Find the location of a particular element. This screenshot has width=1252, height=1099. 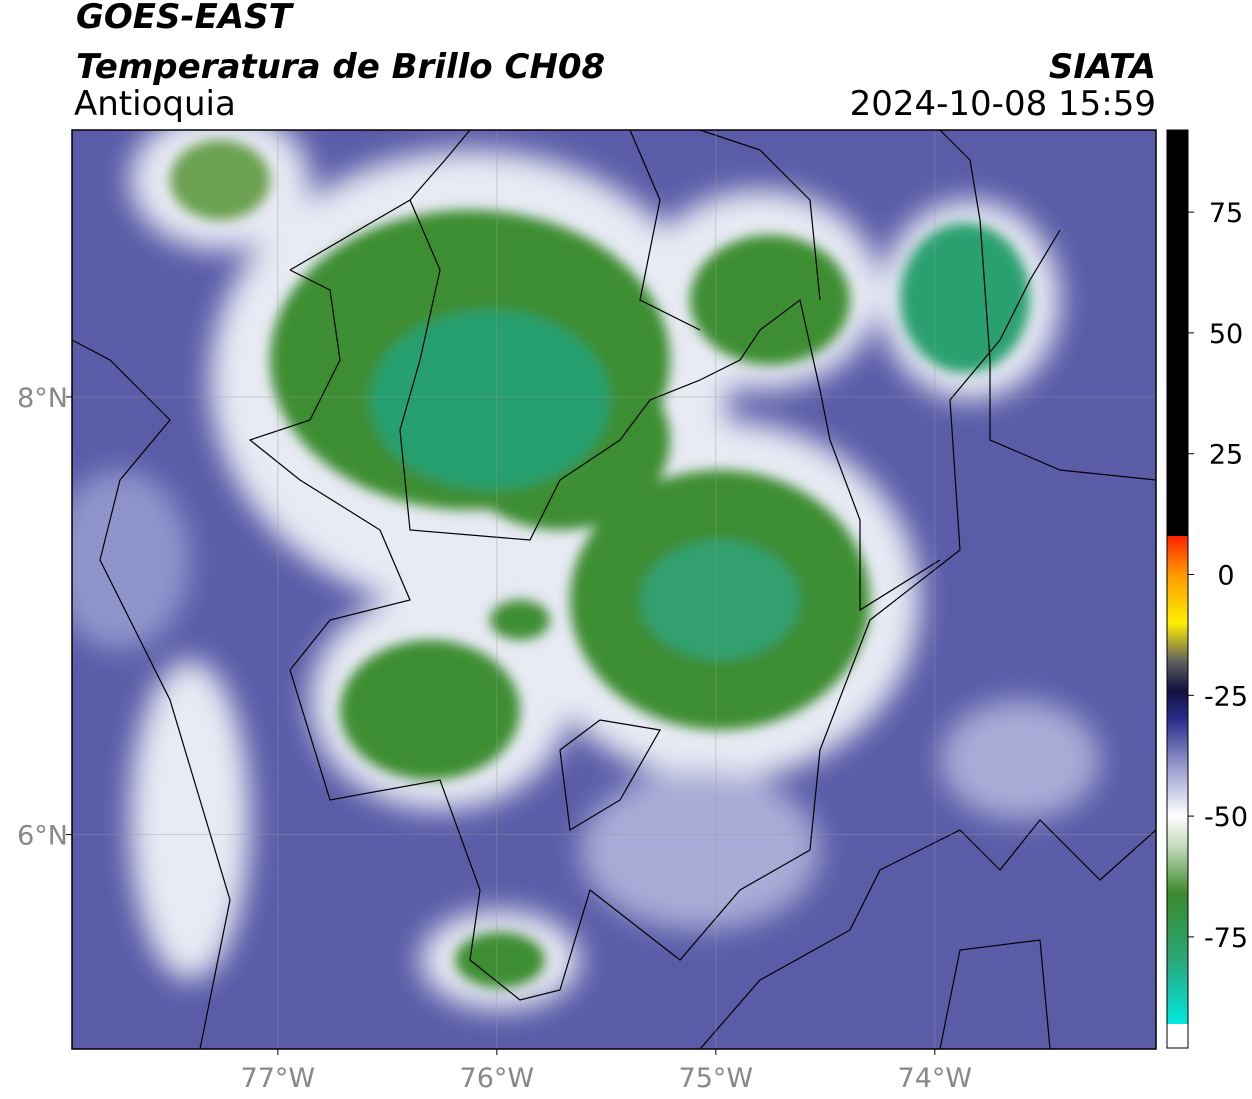

x-tick-label: 75°W is located at coordinates (716, 1078).